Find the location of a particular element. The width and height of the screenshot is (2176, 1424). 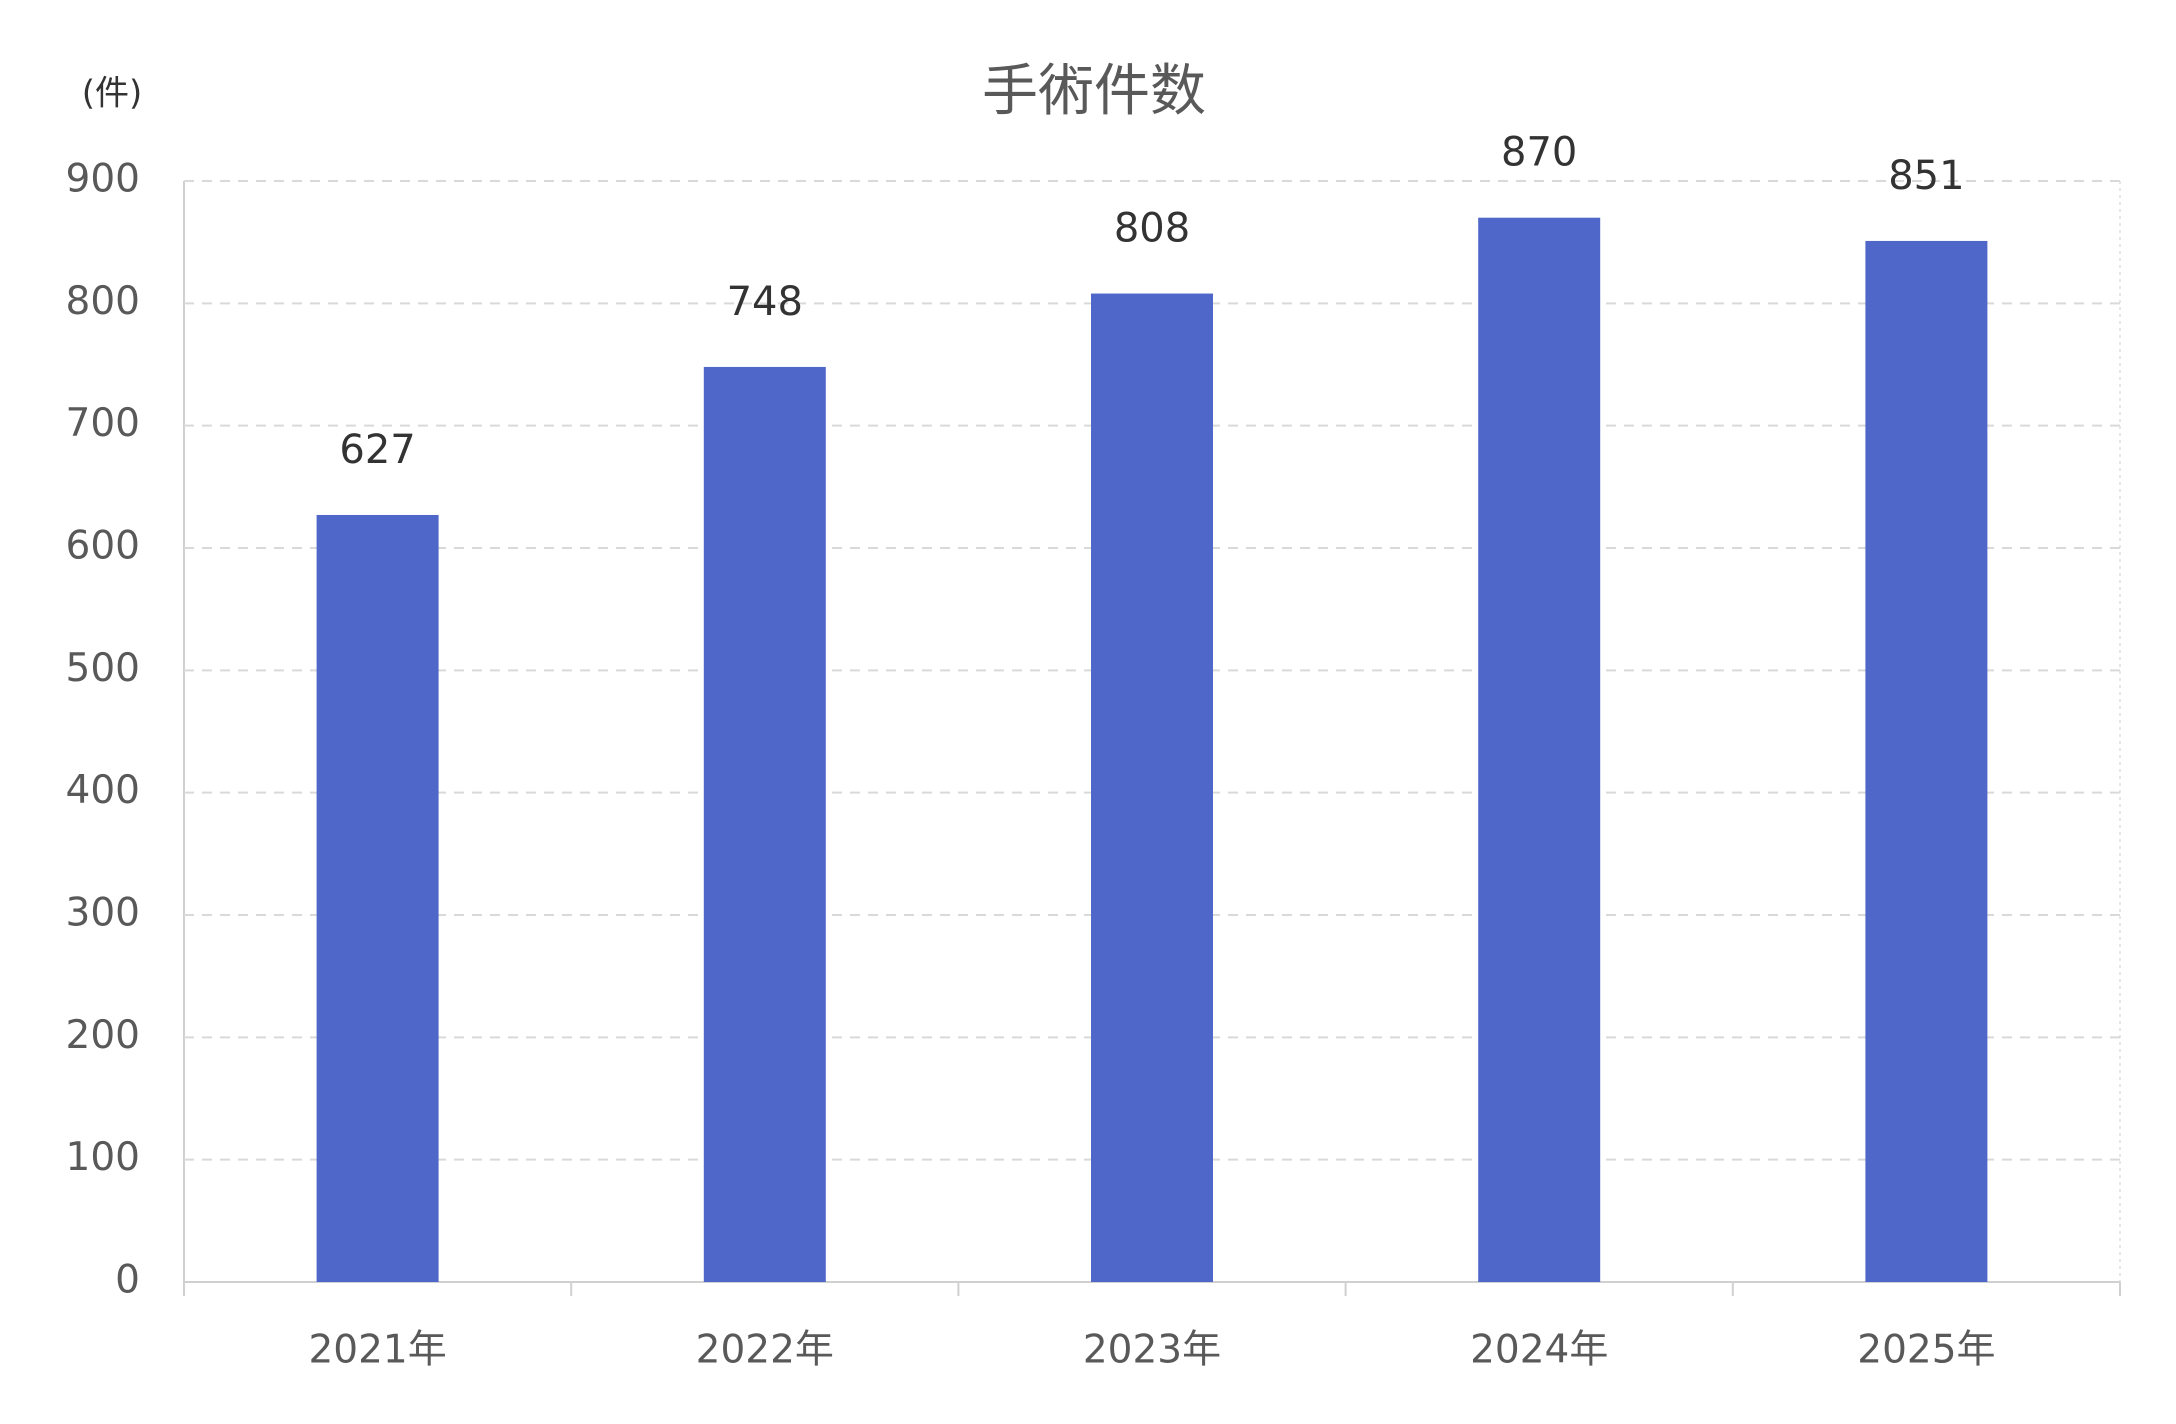

x-tick-label: 2022年 is located at coordinates (765, 1350).